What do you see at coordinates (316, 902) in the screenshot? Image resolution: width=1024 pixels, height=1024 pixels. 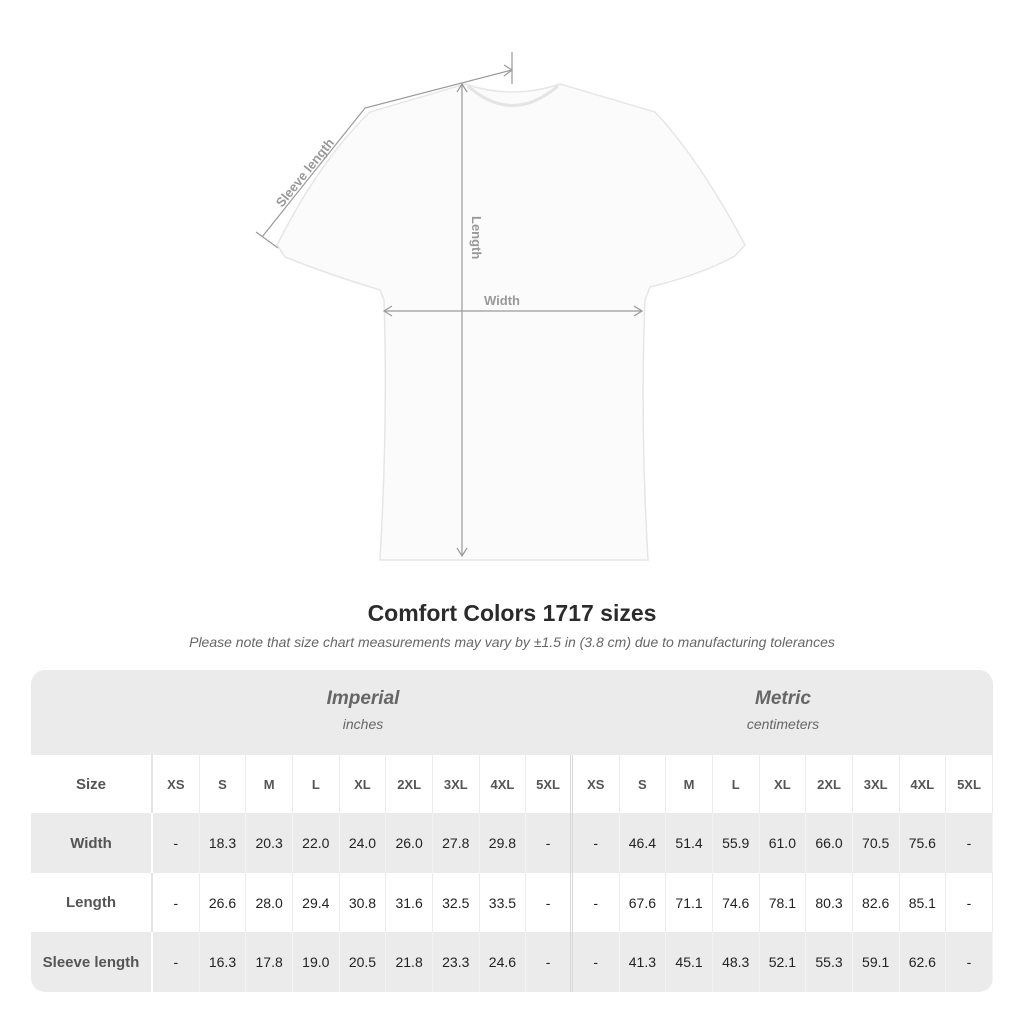 I see `imperial-cell: 29.4` at bounding box center [316, 902].